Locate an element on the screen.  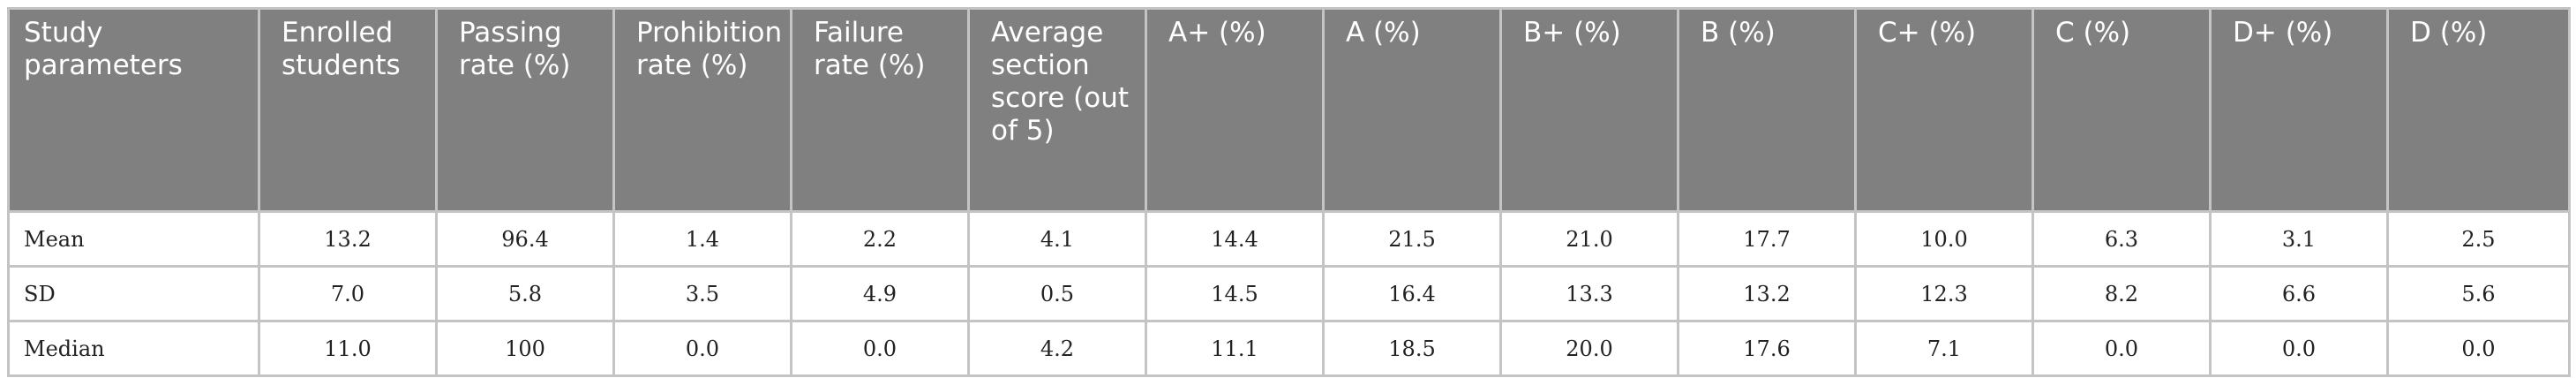
table-cell: 4.1 is located at coordinates (1057, 239).